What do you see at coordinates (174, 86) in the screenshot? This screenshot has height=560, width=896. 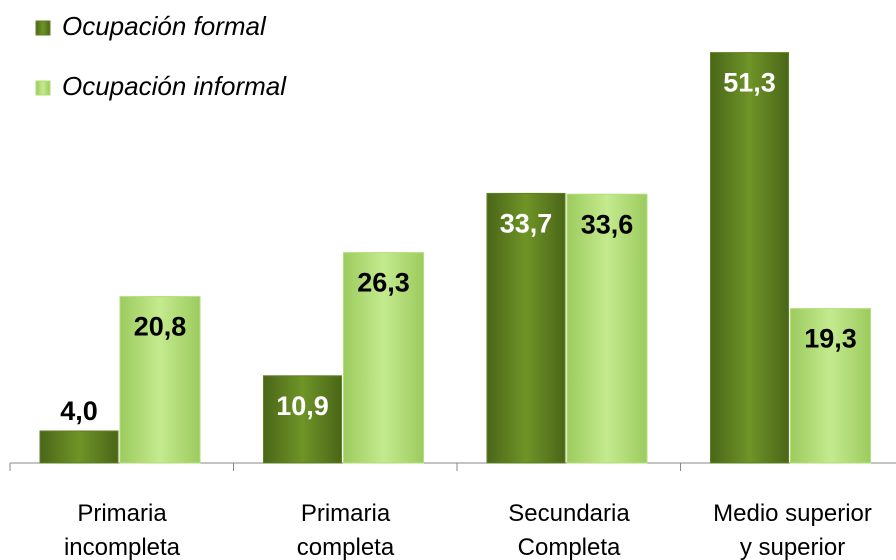 I see `legend-label: Ocupación informal` at bounding box center [174, 86].